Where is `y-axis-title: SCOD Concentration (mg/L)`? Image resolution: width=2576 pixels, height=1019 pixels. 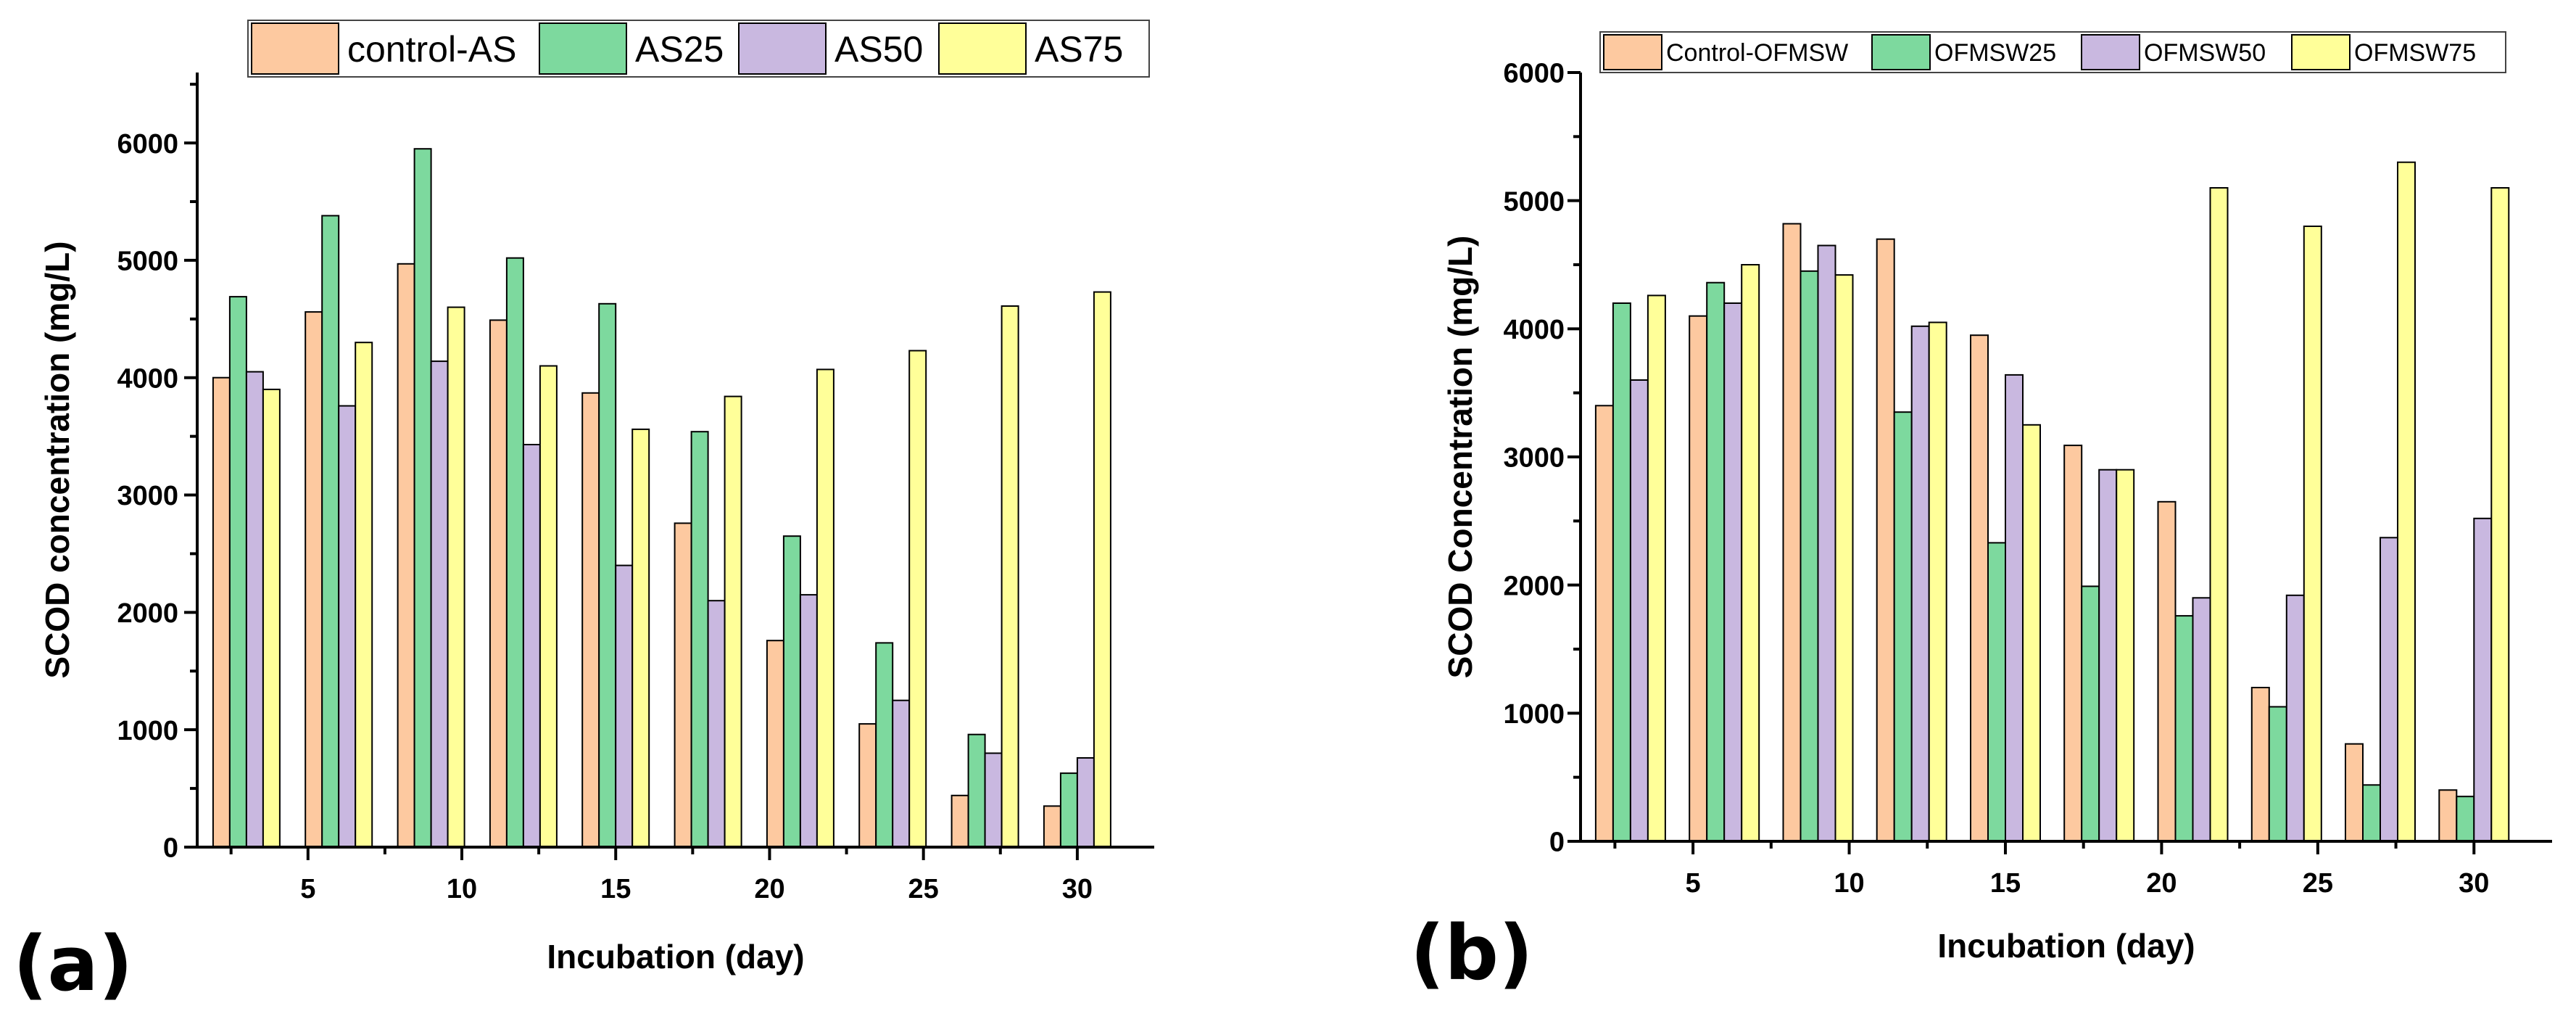
y-axis-title: SCOD Concentration (mg/L) is located at coordinates (1460, 457).